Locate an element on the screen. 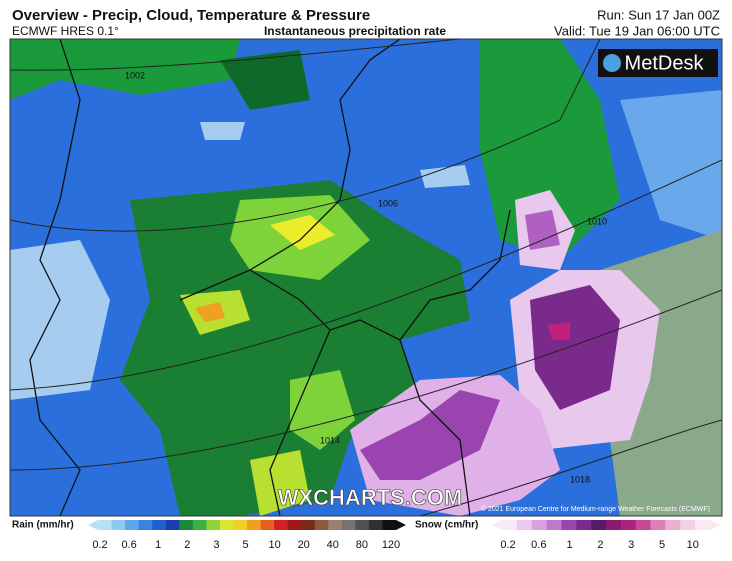 This screenshot has width=732, height=561. run: Run: Sun 17 Jan 00Z is located at coordinates (658, 14).